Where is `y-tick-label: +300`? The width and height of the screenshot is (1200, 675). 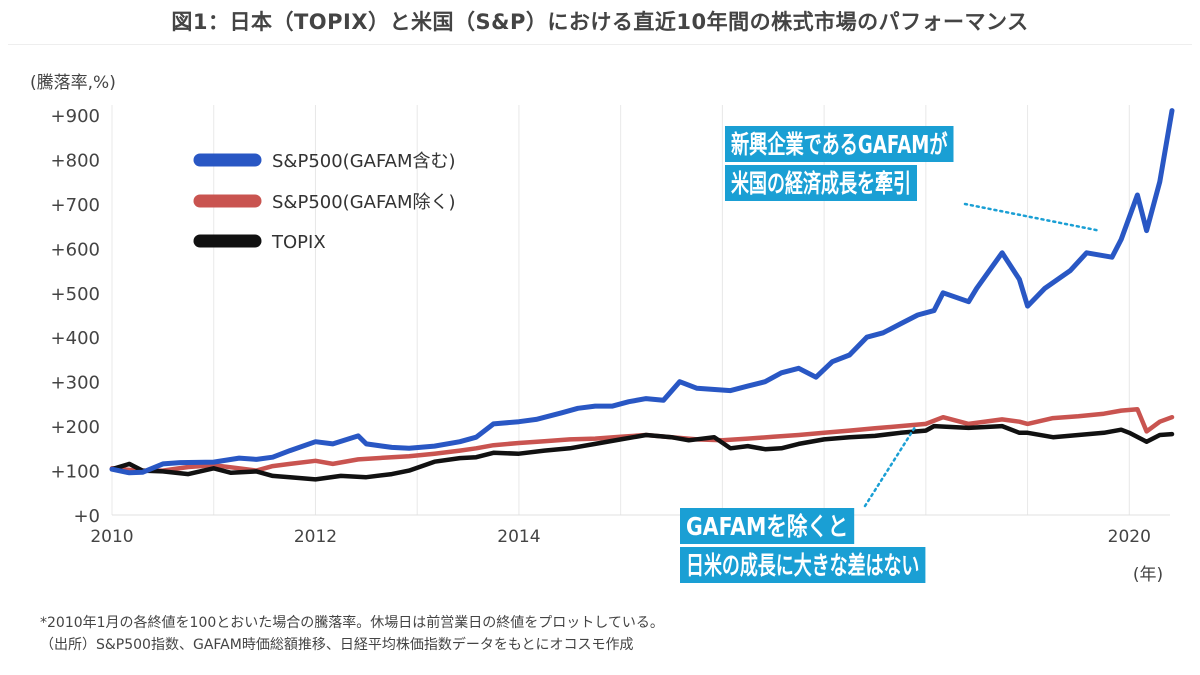
y-tick-label: +300 is located at coordinates (75, 383).